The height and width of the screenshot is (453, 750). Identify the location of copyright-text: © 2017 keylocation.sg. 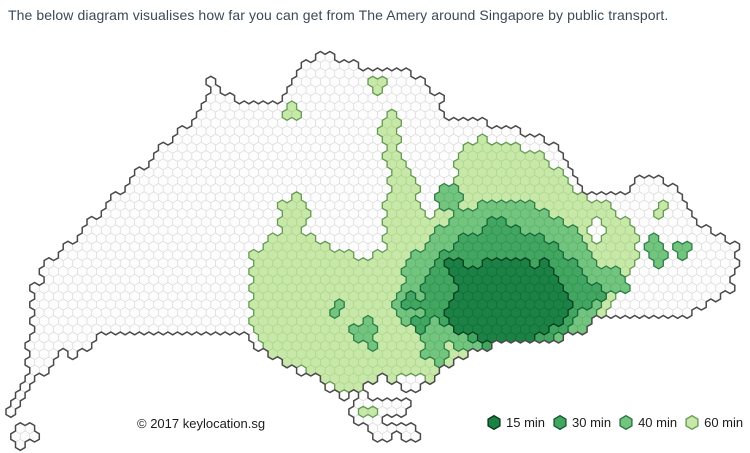
(201, 423).